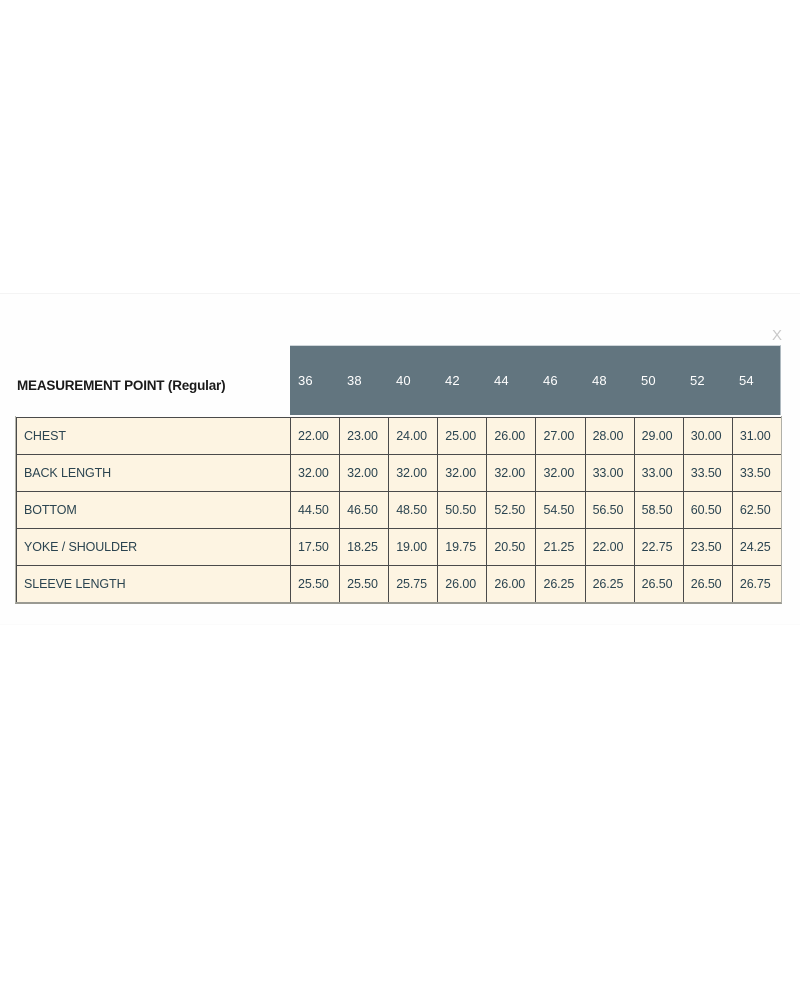 This screenshot has height=1000, width=800. I want to click on size-header-cell: 36, so click(305, 380).